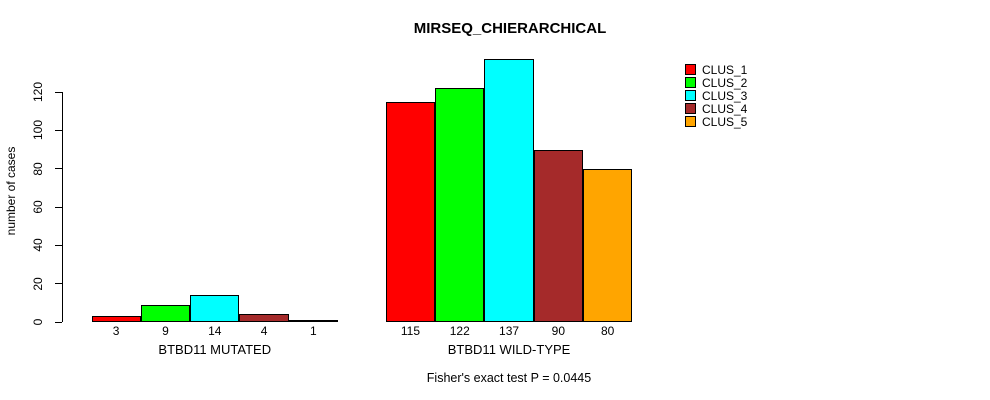 The image size is (990, 400). Describe the element at coordinates (38, 322) in the screenshot. I see `y-tick-label: 0` at that location.